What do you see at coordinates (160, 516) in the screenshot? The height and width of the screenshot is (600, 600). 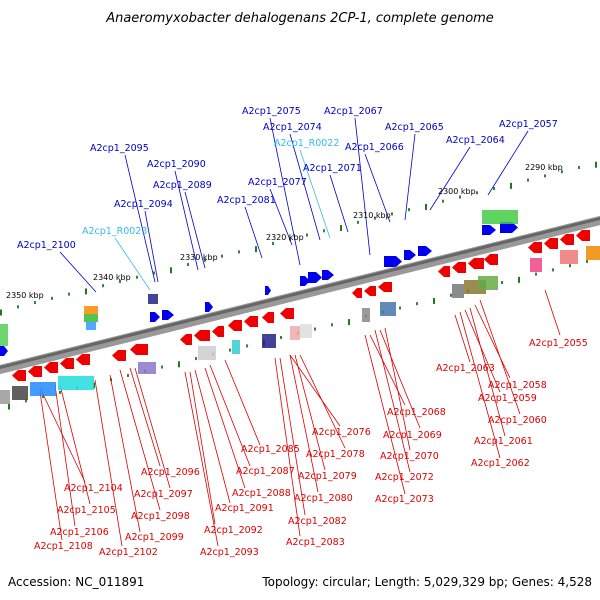 I see `gene-label: A2cp1_2098` at bounding box center [160, 516].